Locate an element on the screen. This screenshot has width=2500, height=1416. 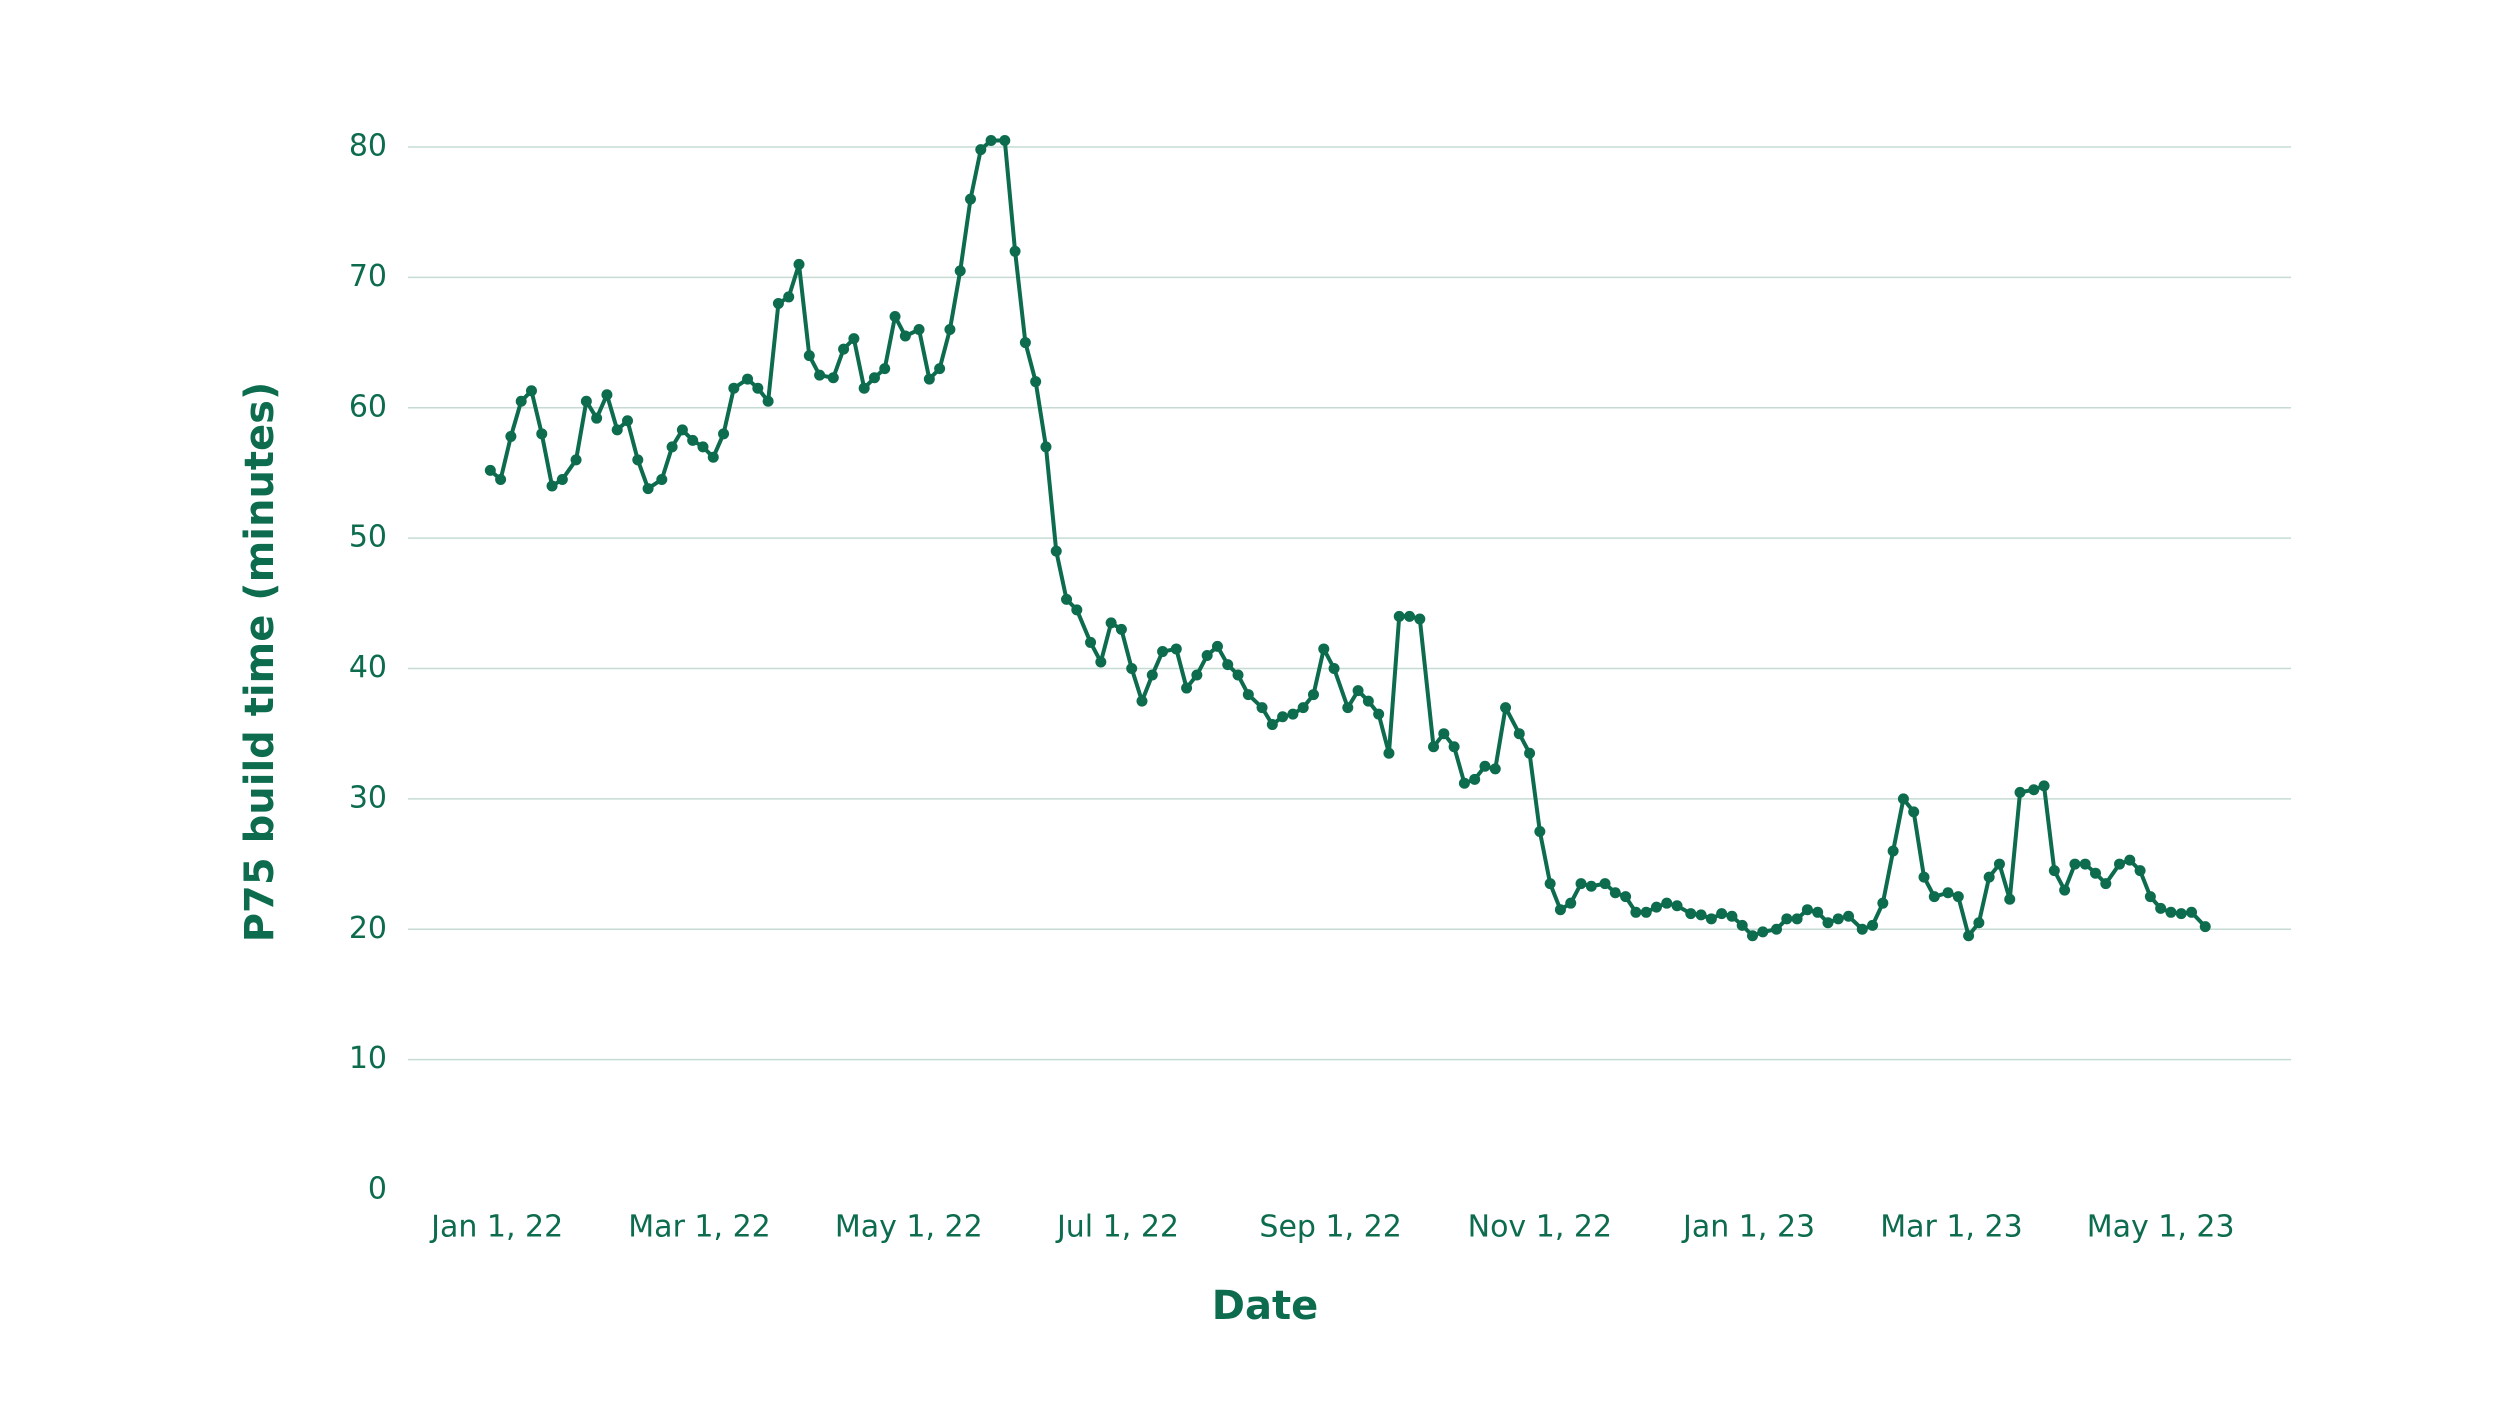
y-tick-label: 60 is located at coordinates (368, 406).